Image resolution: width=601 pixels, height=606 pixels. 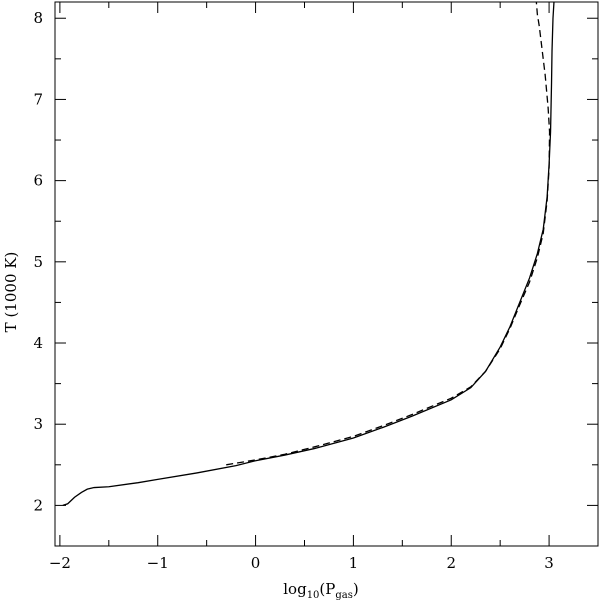 I want to click on x-axis-label-base: log, so click(x=295, y=589).